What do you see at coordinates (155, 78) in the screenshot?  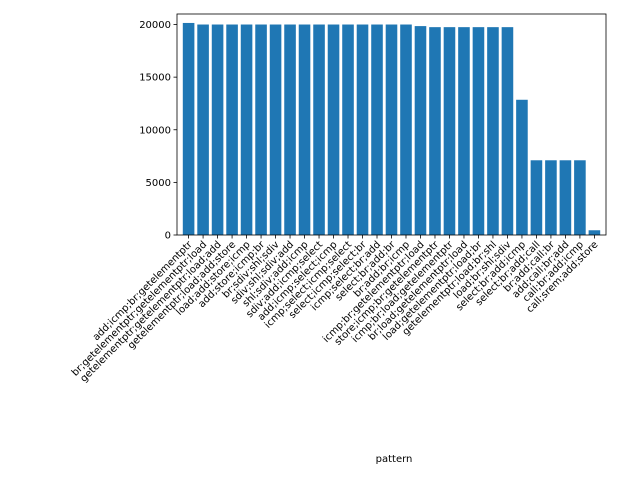 I see `y-tick-label: 15000` at bounding box center [155, 78].